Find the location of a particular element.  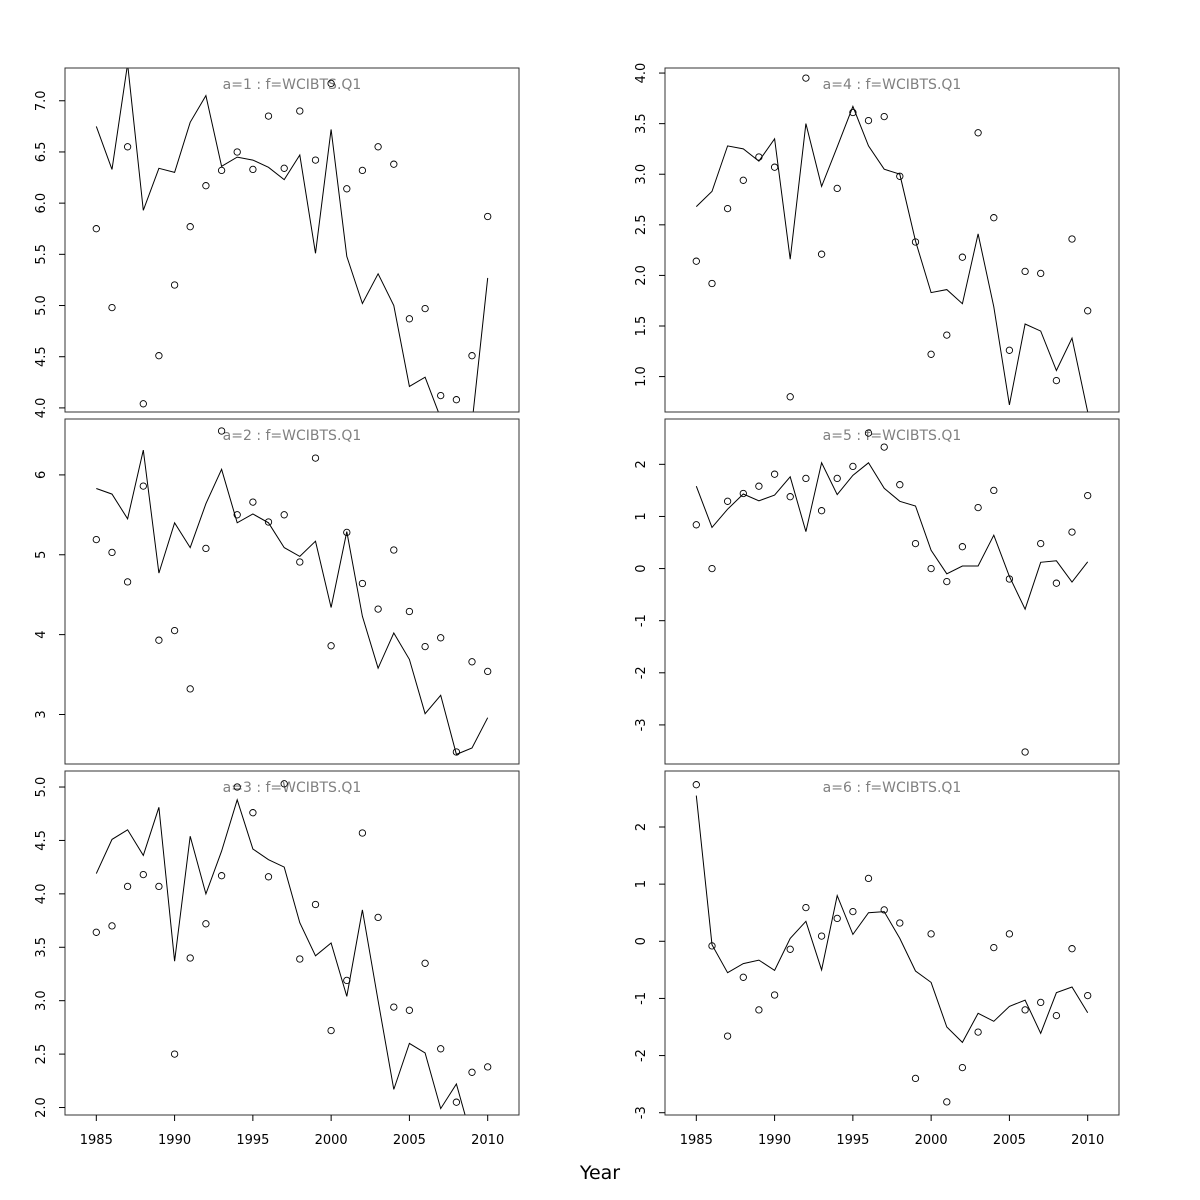

y-tick-label: 4 is located at coordinates (41, 634).